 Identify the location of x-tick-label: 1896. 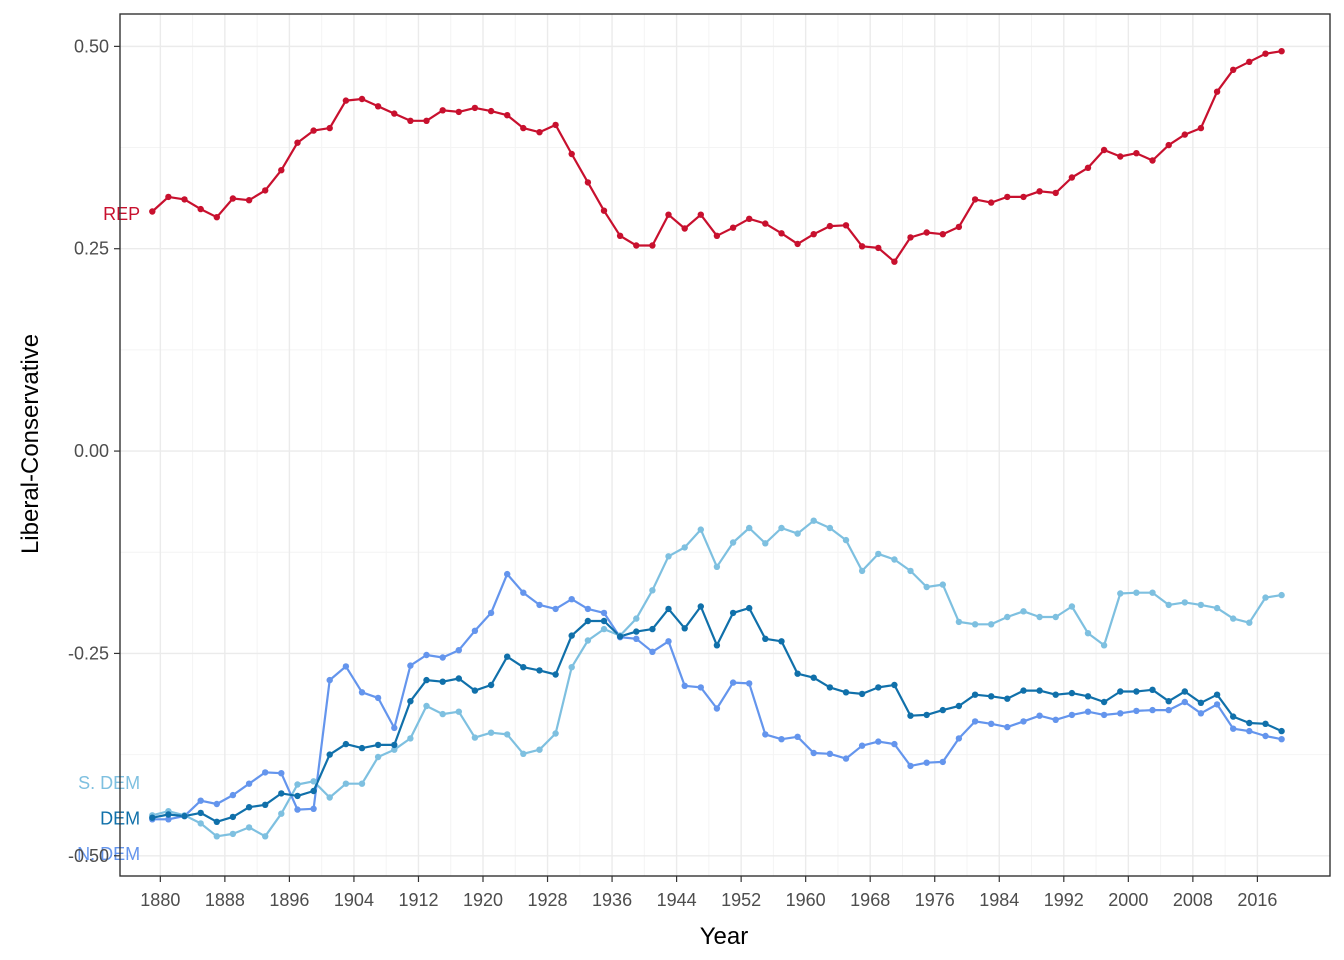
(289, 900).